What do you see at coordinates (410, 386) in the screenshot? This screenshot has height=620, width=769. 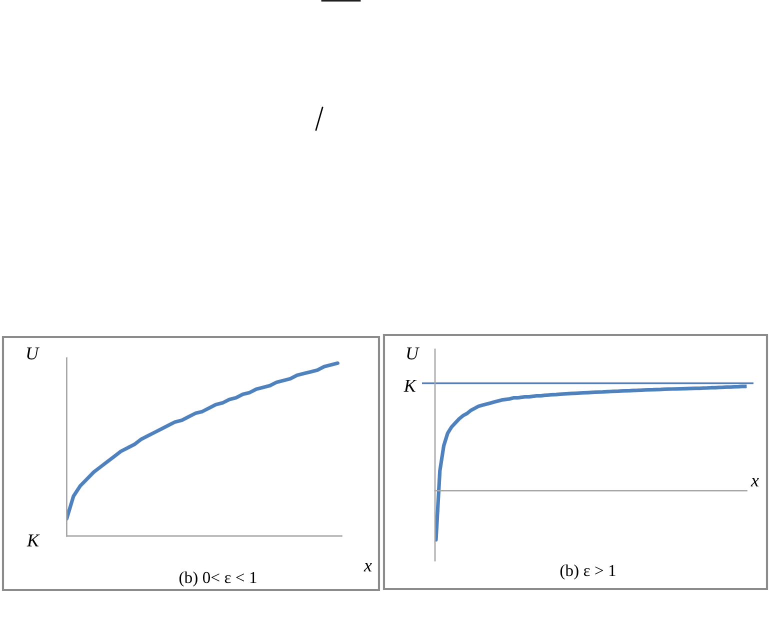 I see `ref-line-label: K` at bounding box center [410, 386].